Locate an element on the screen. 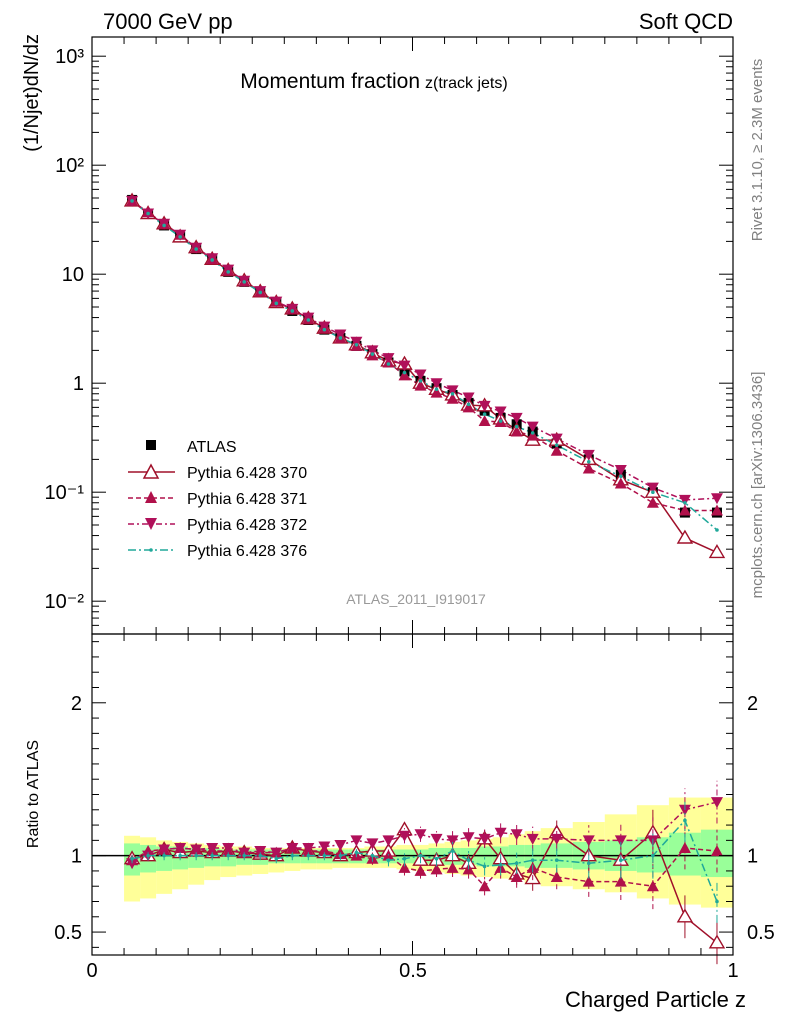  main-y-axis-label: (1/Njet)dN/dz is located at coordinates (32, 93).